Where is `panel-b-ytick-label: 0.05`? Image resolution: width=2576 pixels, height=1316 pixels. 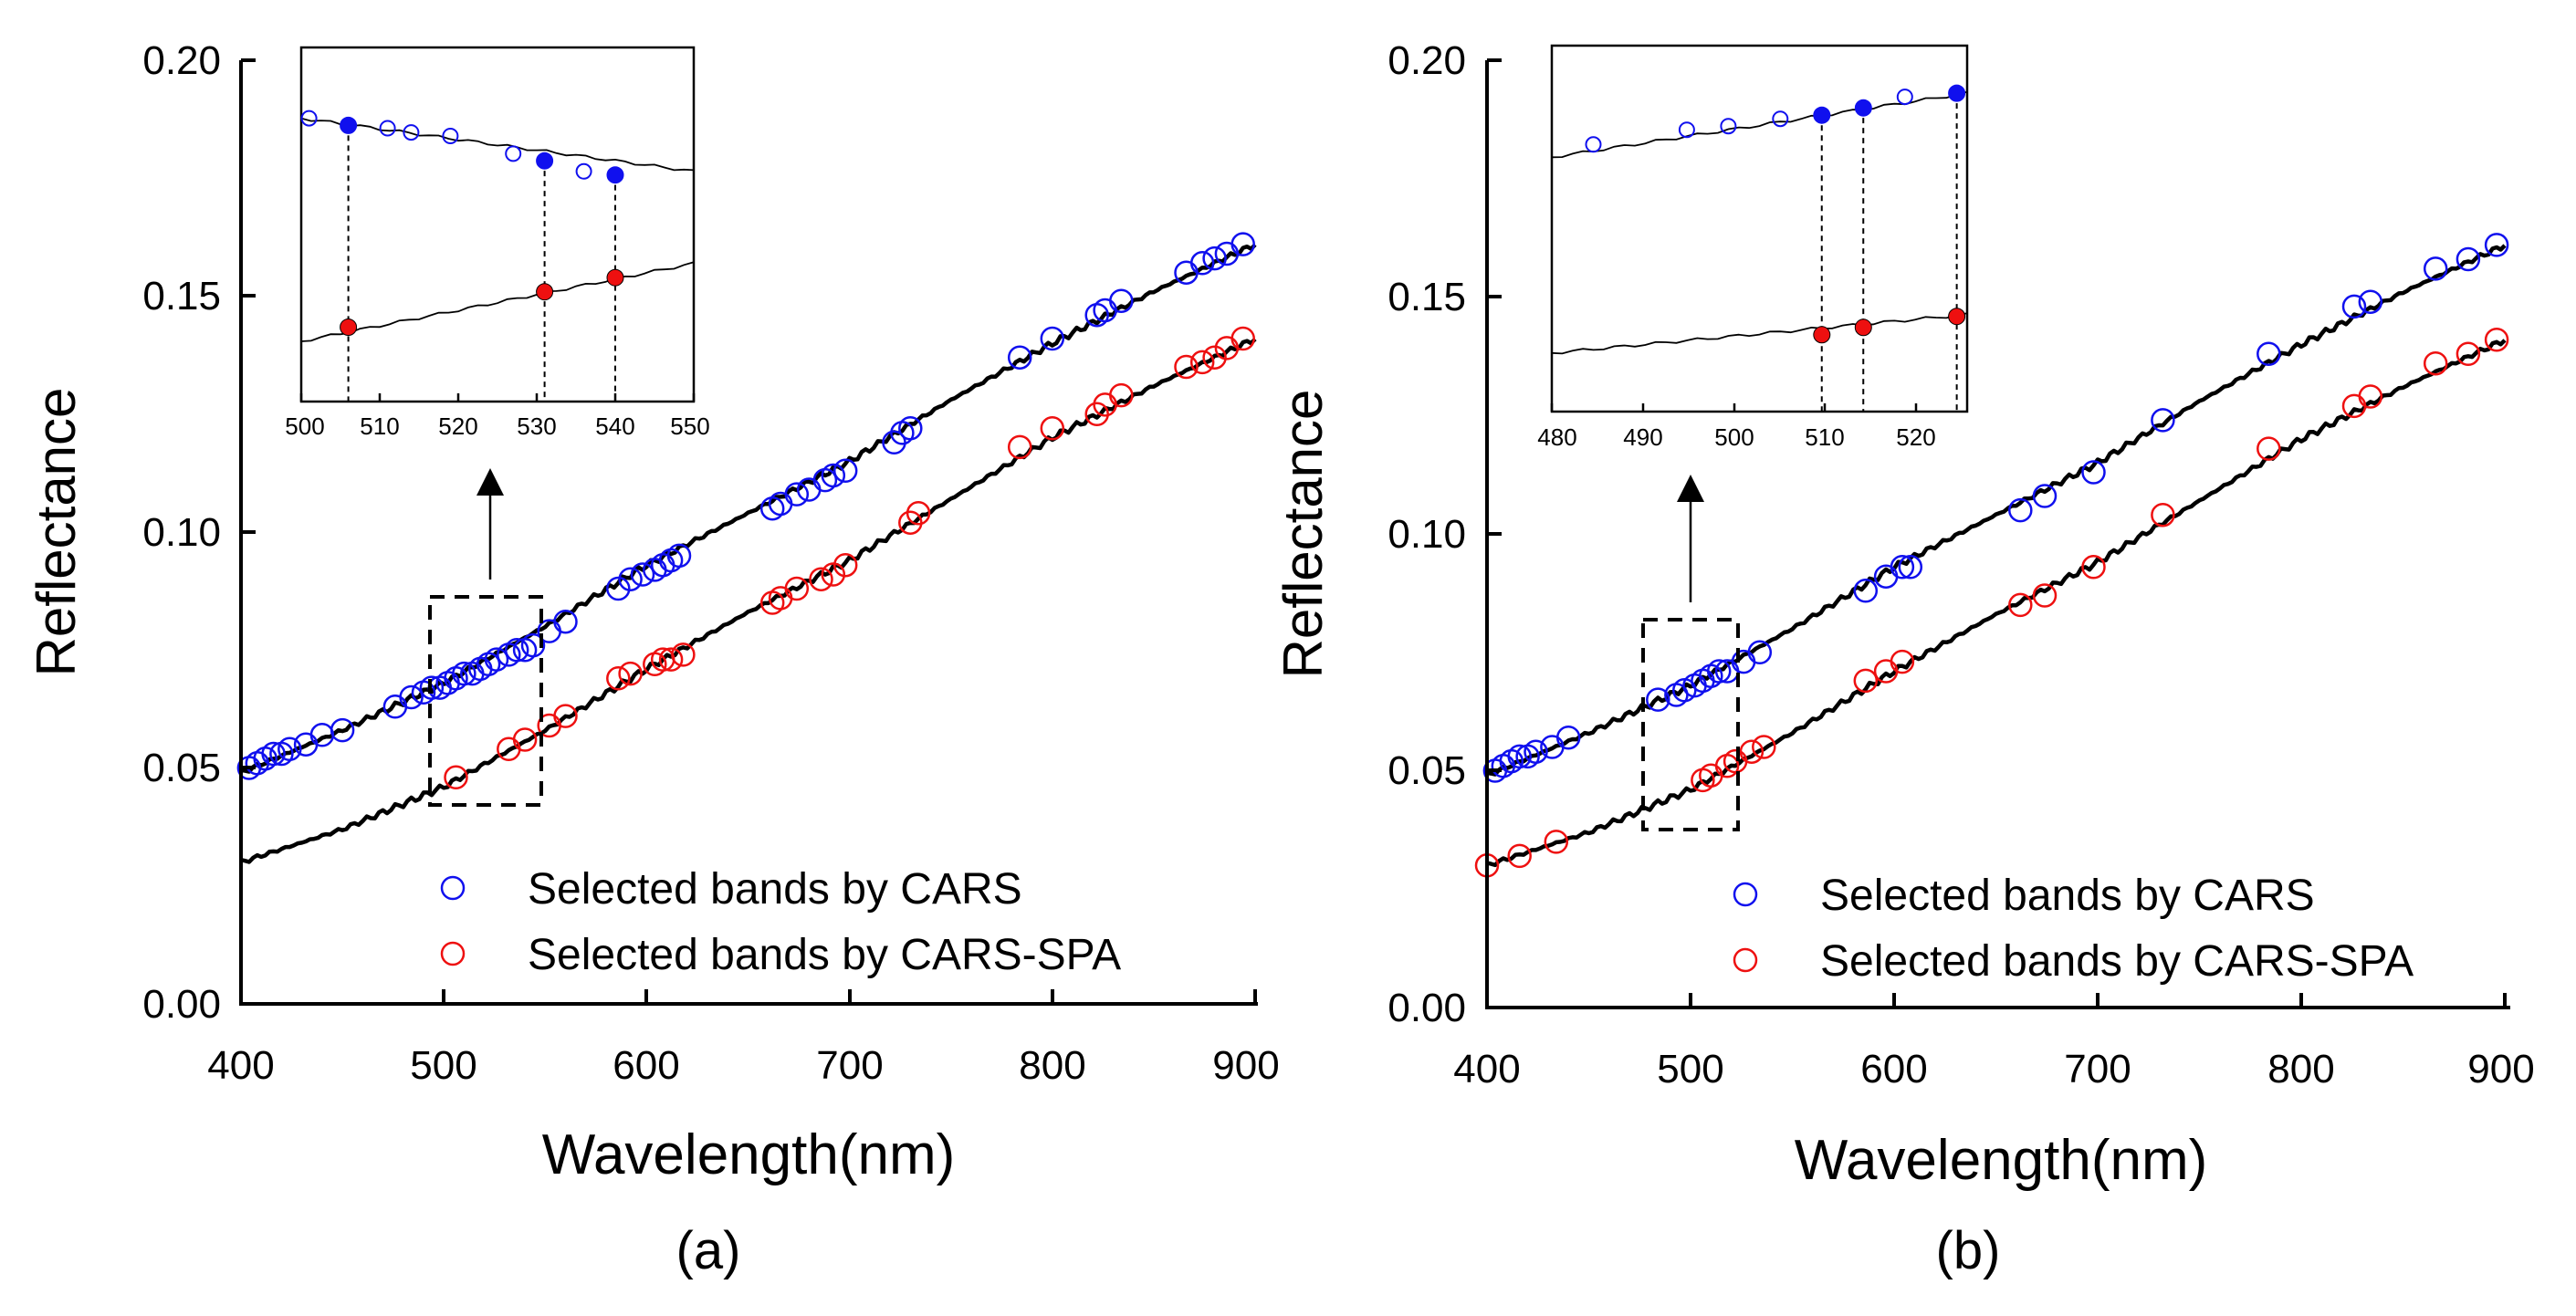 panel-b-ytick-label: 0.05 is located at coordinates (1426, 770).